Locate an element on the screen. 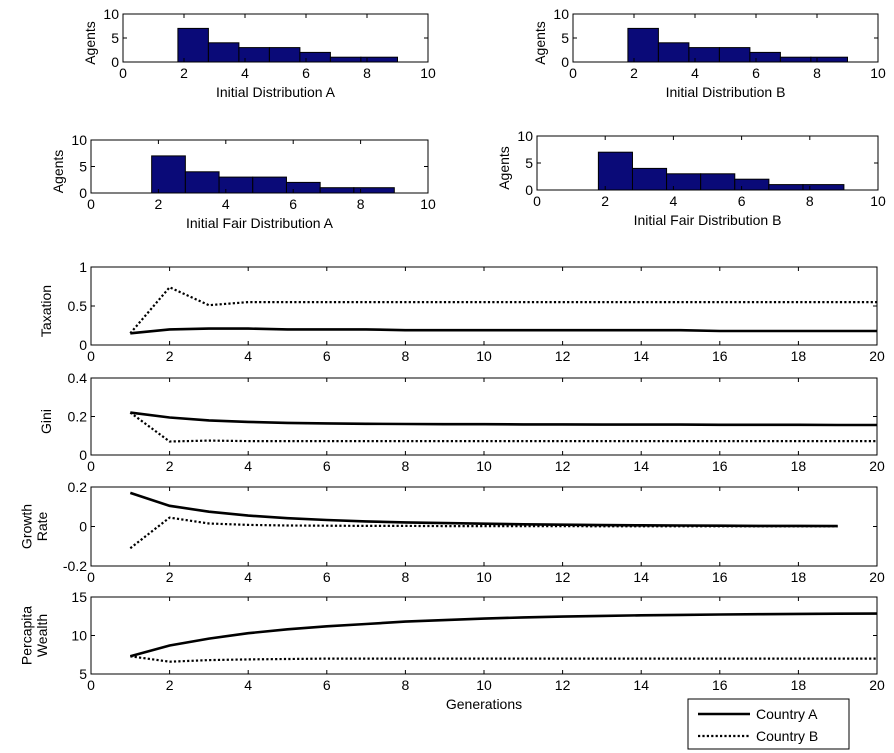  y-tick-label: 0.5 is located at coordinates (78, 306).